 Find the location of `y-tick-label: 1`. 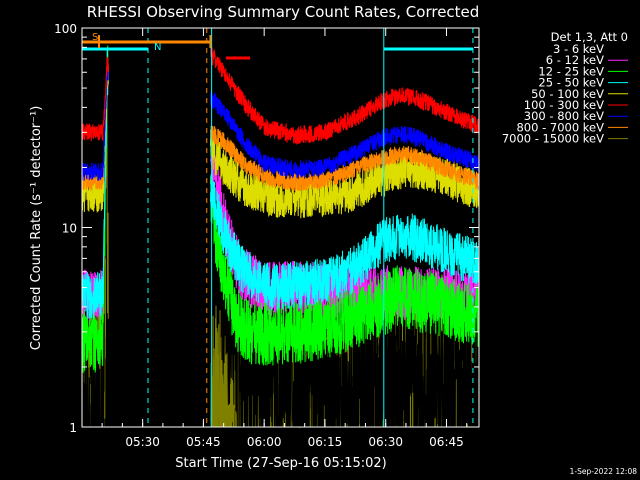

y-tick-label: 1 is located at coordinates (73, 428).